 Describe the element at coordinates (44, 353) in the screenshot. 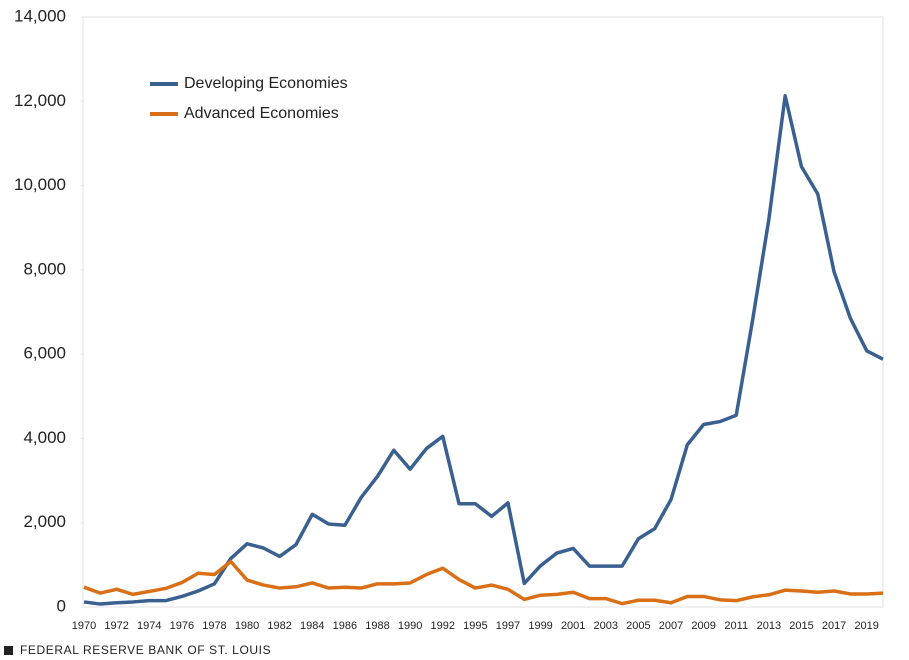

I see `y-tick-label: 6,000` at that location.